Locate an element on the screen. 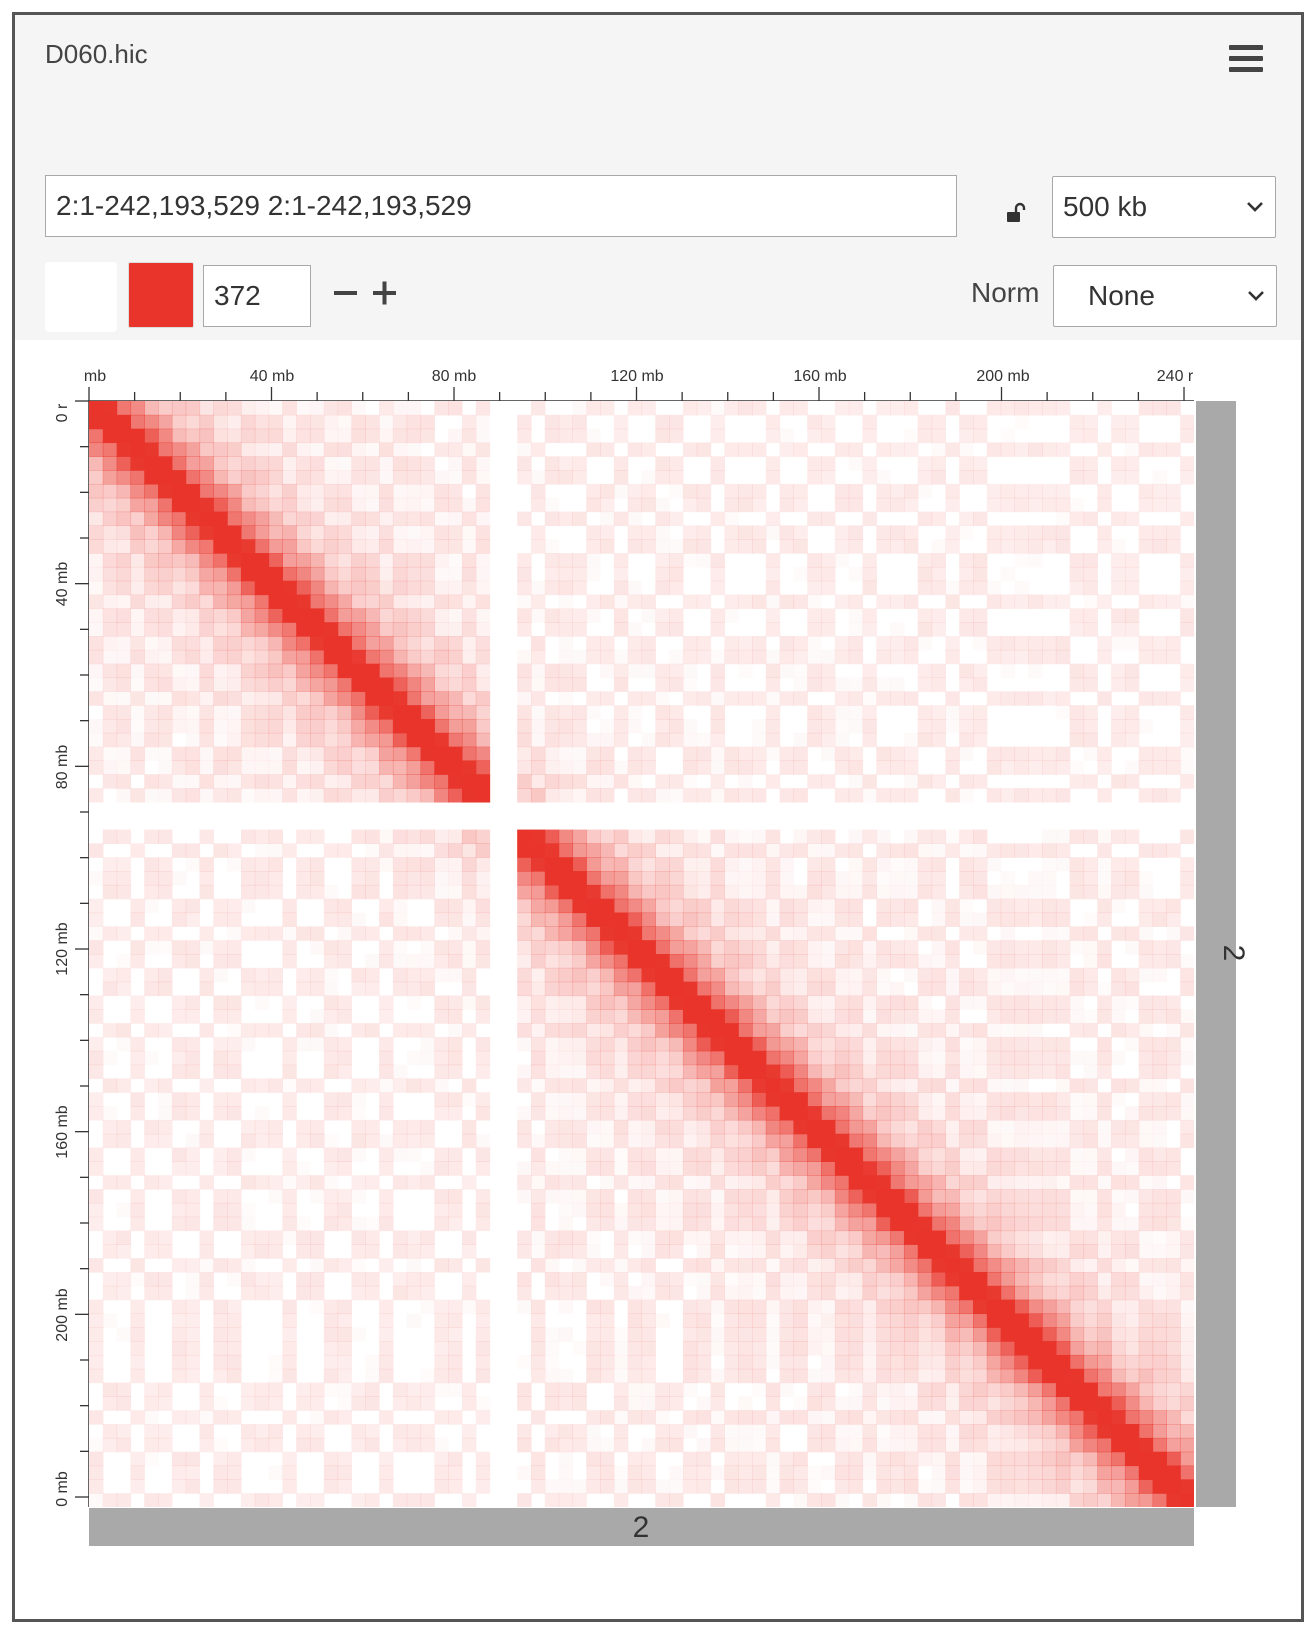 Image resolution: width=1308 pixels, height=1634 pixels. color-scale-input is located at coordinates (257, 296).